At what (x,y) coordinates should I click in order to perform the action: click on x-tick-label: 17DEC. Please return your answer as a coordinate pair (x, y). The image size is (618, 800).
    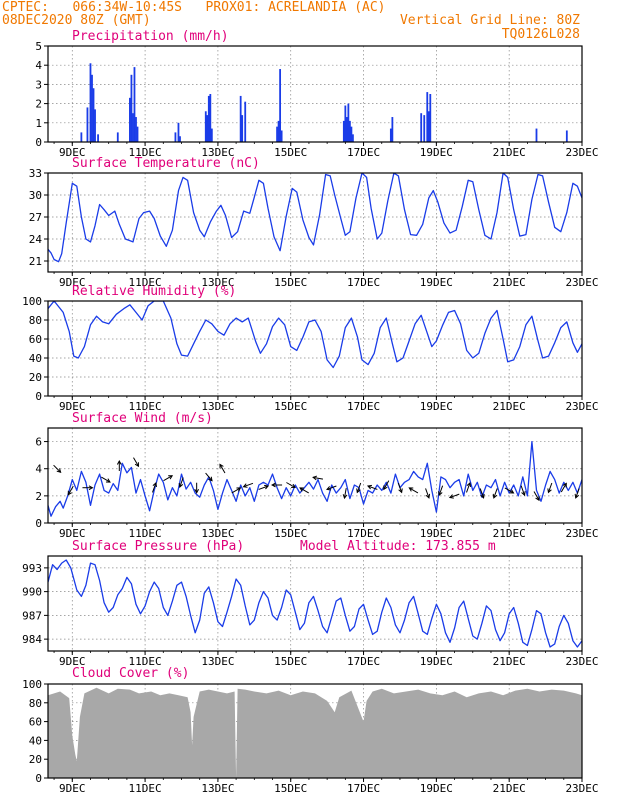
    Looking at the image, I should click on (363, 661).